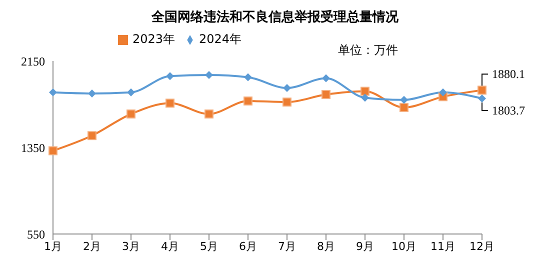 This screenshot has height=266, width=550. I want to click on x-tick-label: 7月, so click(287, 246).